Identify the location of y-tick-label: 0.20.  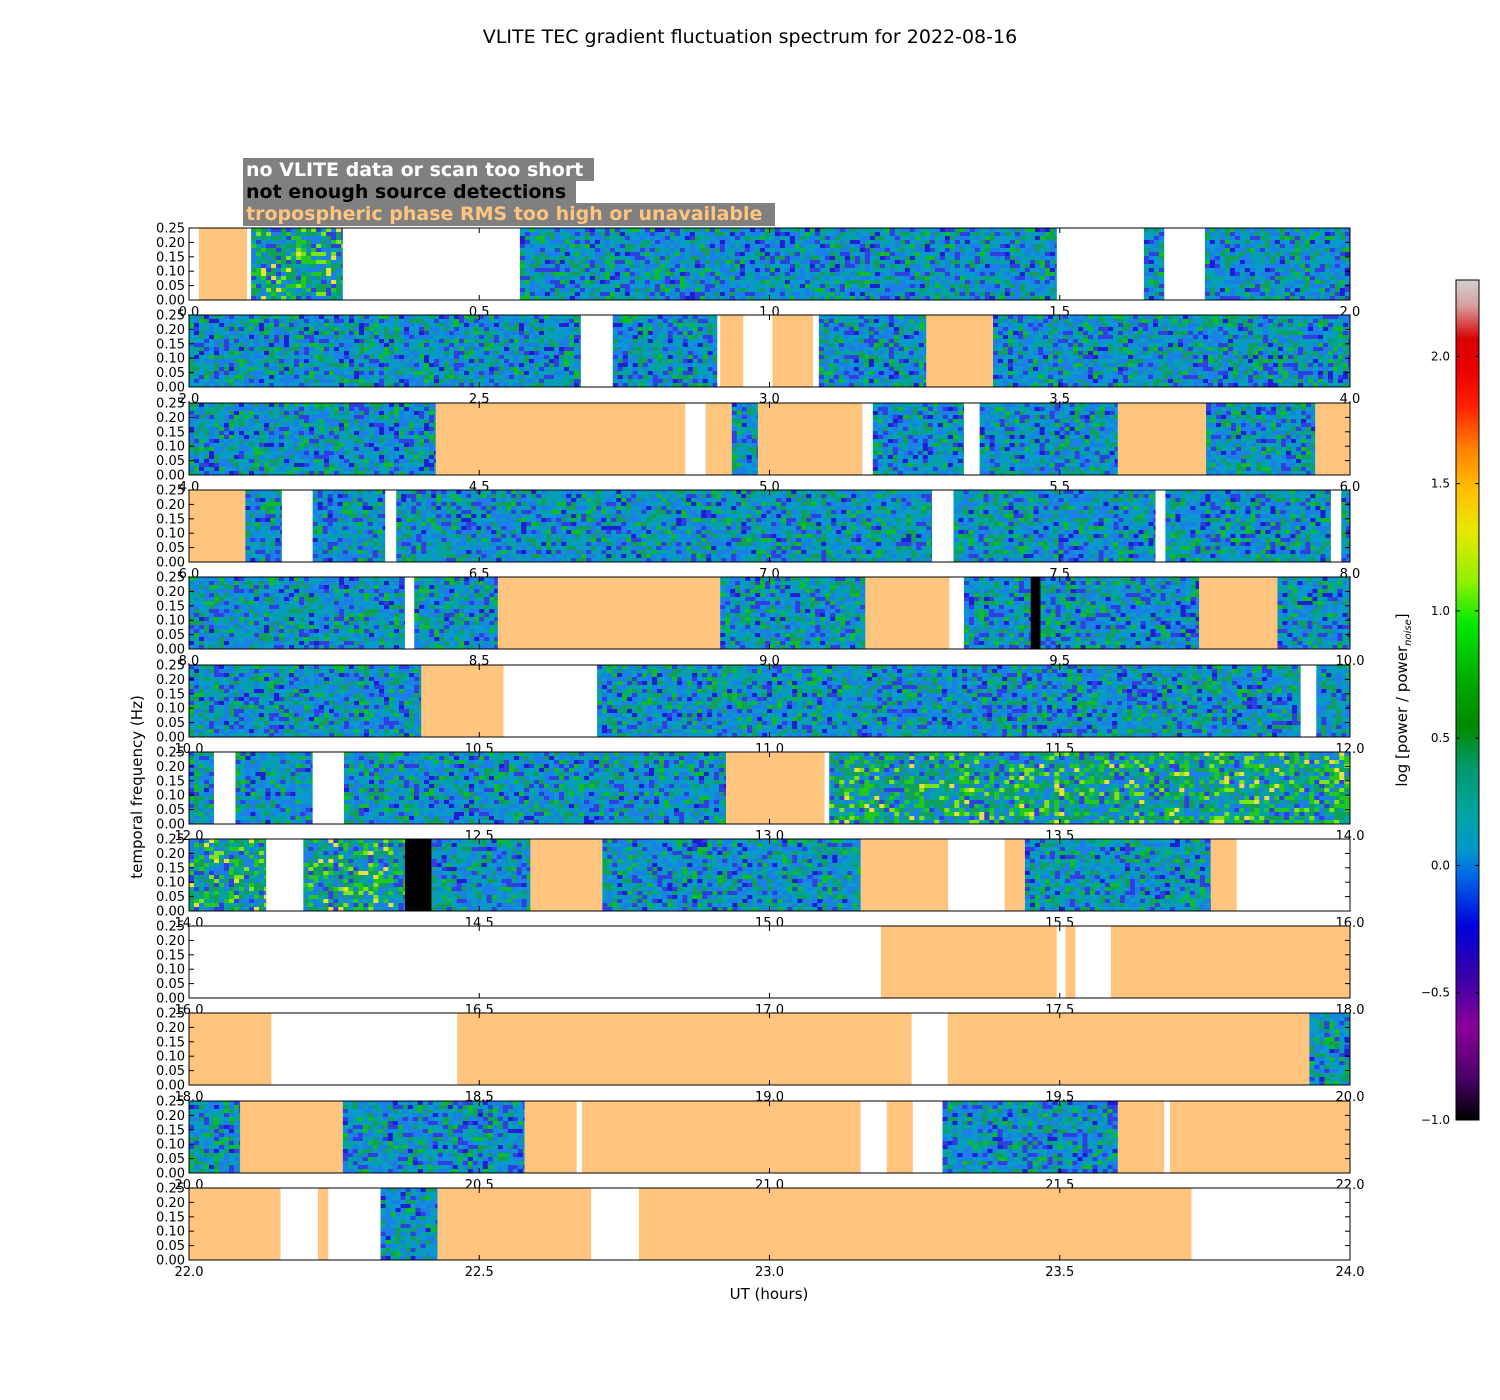
(170, 243).